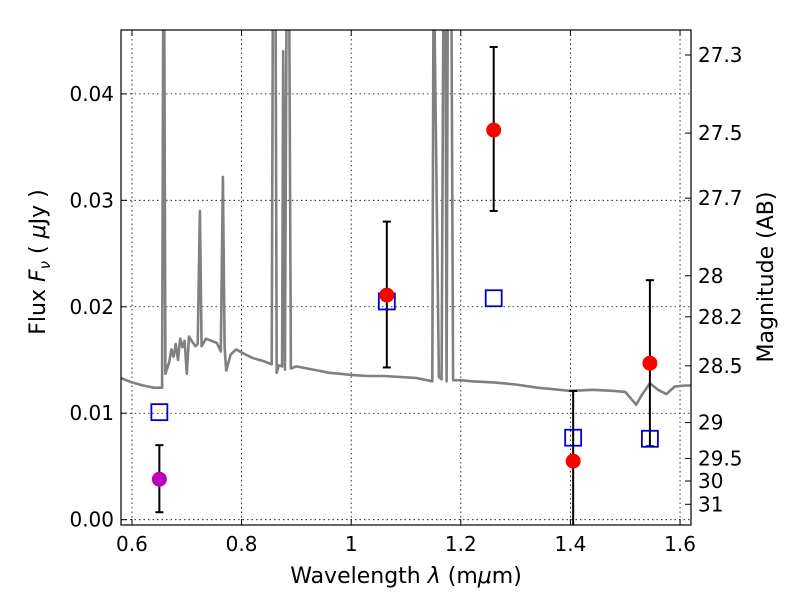 The image size is (800, 600). What do you see at coordinates (720, 198) in the screenshot?
I see `y2-tick-label: 27.7` at bounding box center [720, 198].